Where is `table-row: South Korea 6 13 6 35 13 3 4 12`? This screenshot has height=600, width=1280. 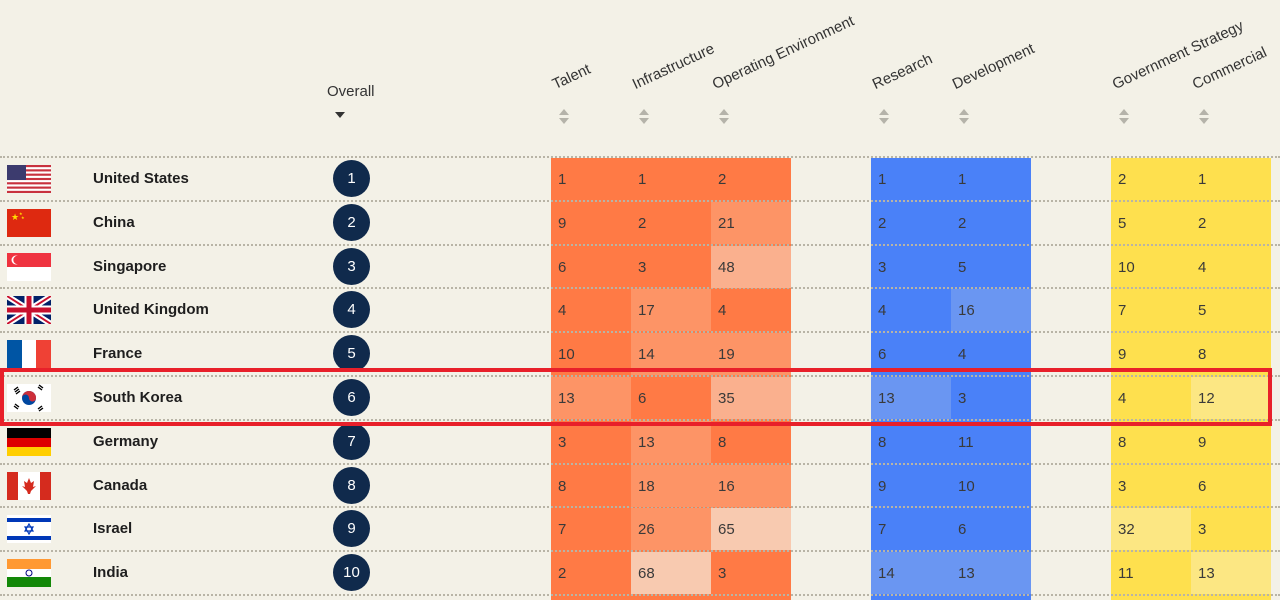 table-row: South Korea 6 13 6 35 13 3 4 12 is located at coordinates (640, 398).